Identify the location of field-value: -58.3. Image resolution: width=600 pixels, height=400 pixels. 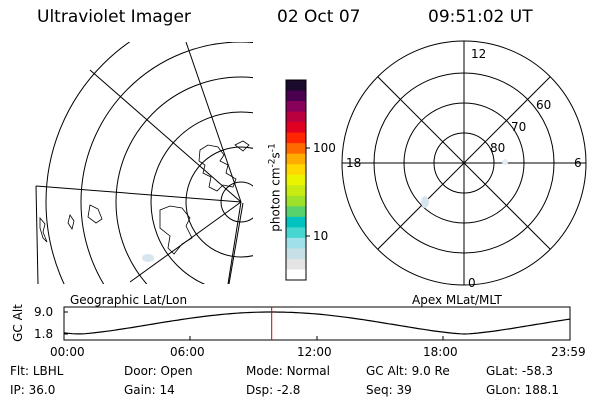
(537, 371).